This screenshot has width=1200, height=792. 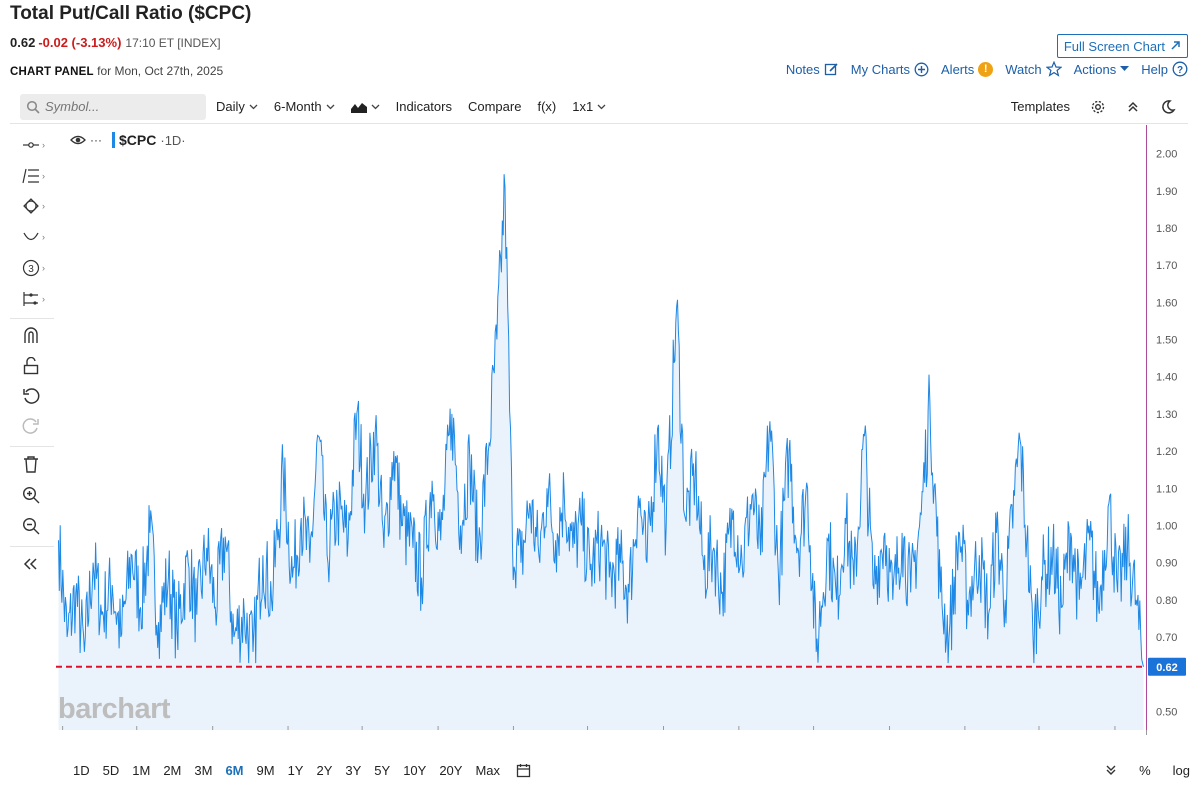 I want to click on y-tick-label: 0.80, so click(x=1166, y=601).